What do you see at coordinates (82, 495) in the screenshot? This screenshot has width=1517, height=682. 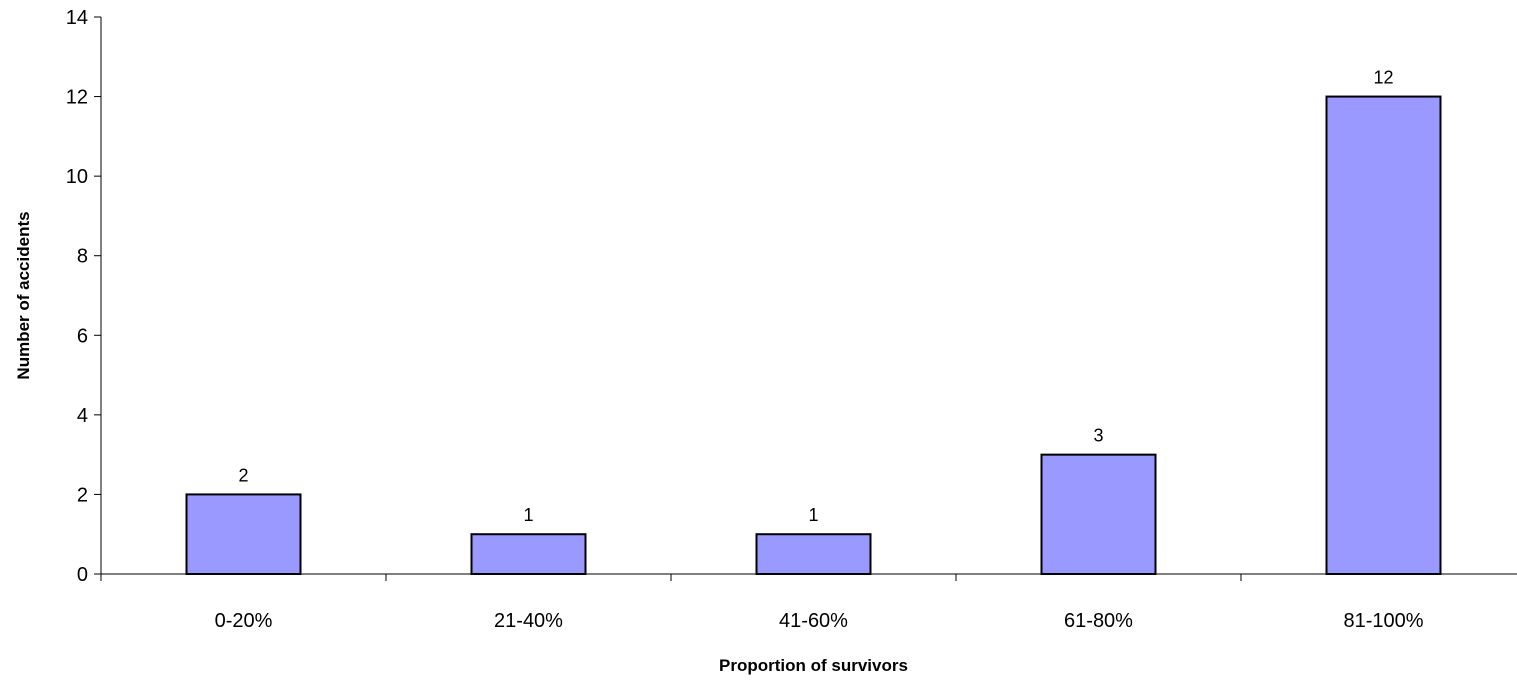 I see `y-tick-label: 2` at bounding box center [82, 495].